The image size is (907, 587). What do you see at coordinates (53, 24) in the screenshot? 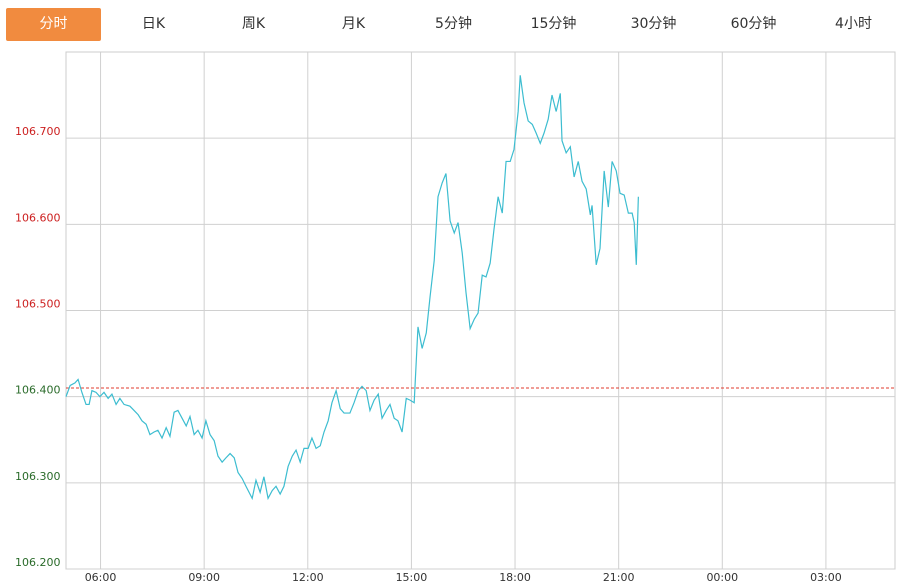
I see `tab: 分时` at bounding box center [53, 24].